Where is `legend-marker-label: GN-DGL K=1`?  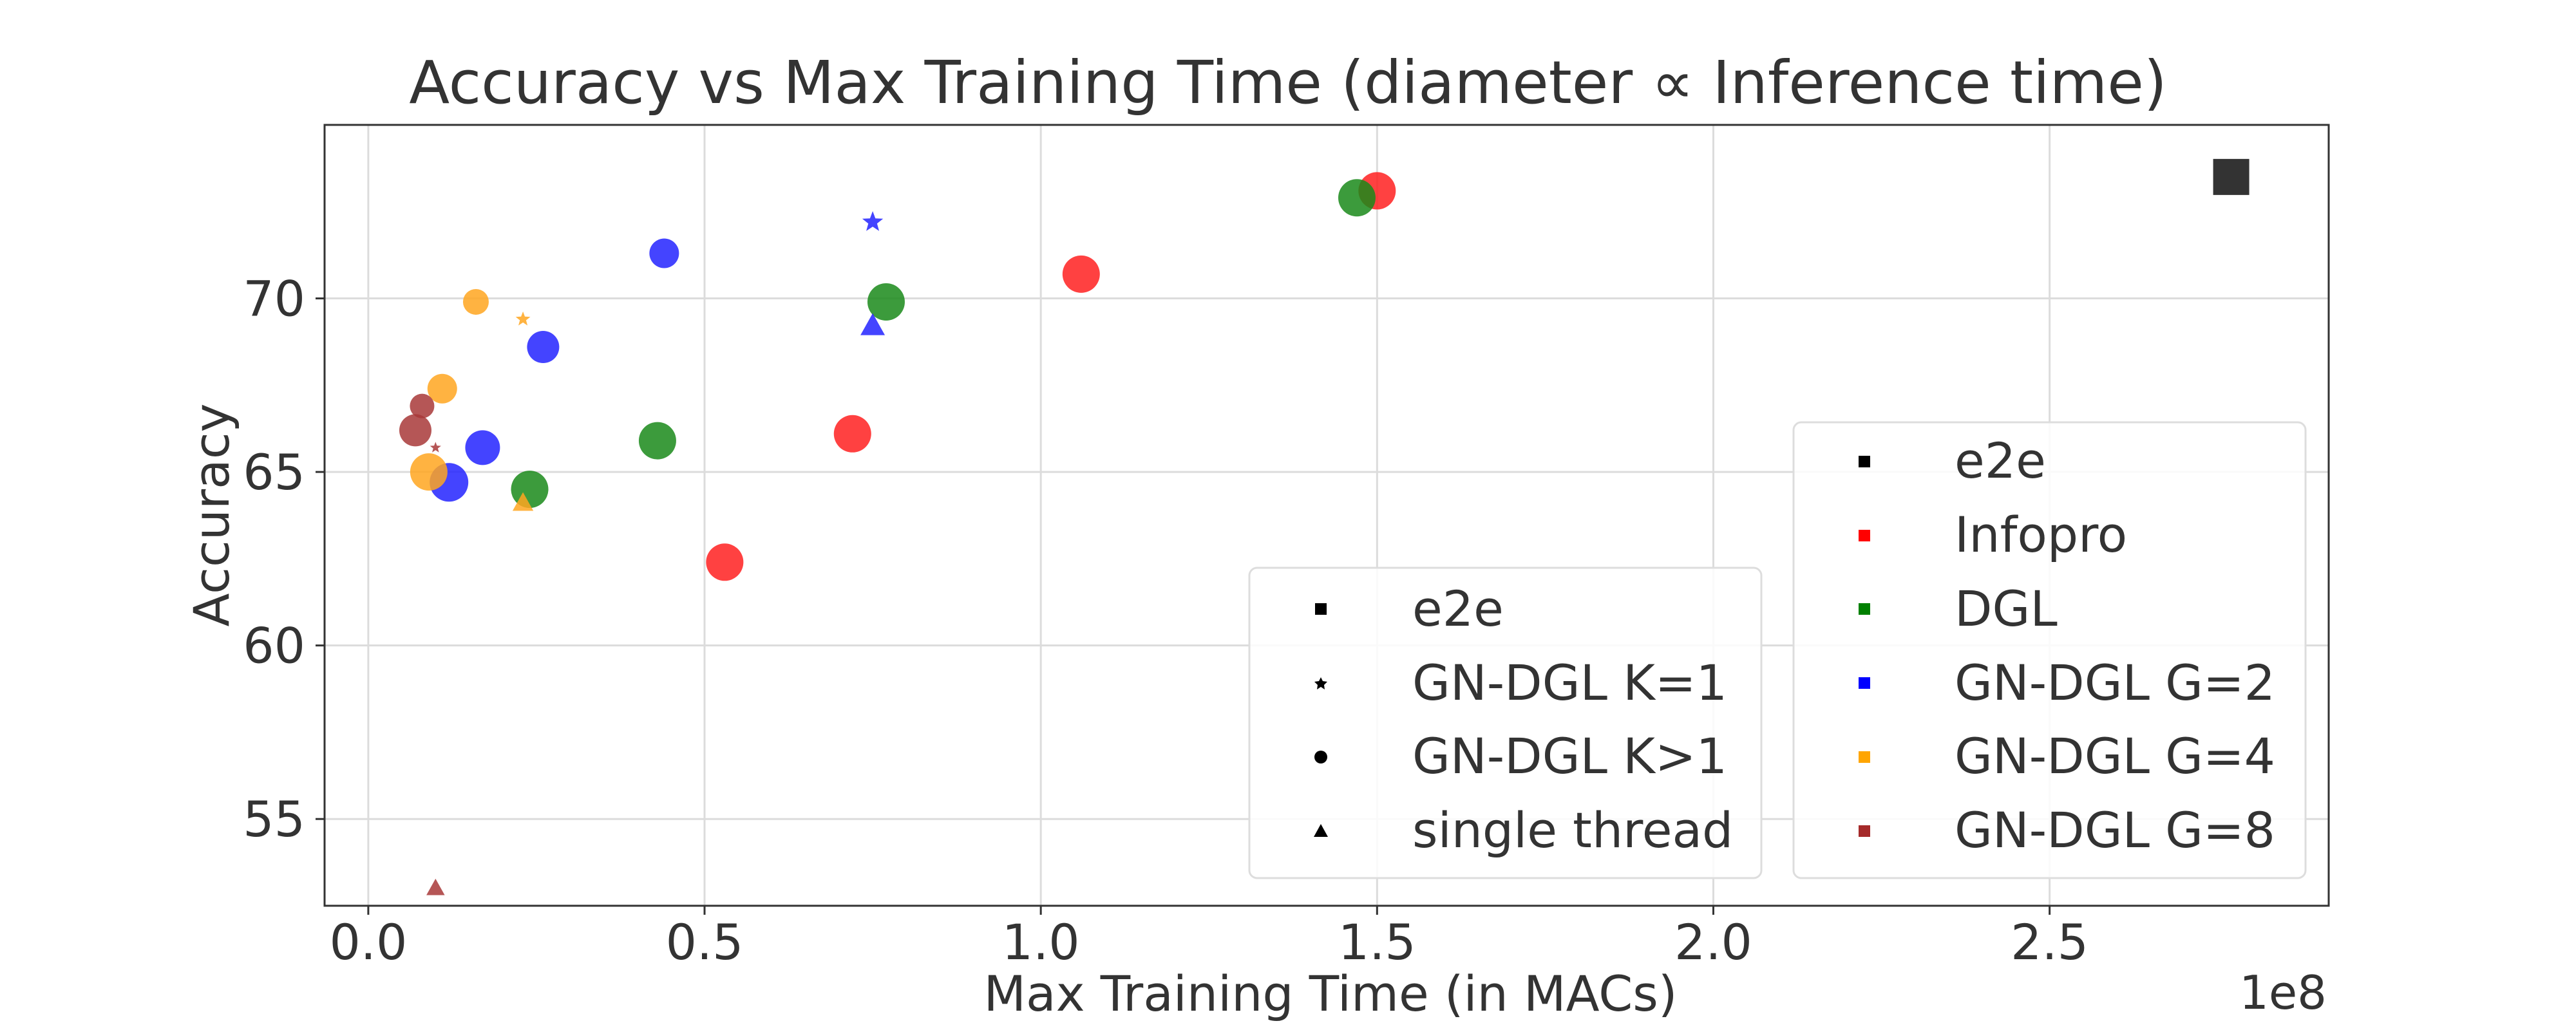
legend-marker-label: GN-DGL K=1 is located at coordinates (1570, 683).